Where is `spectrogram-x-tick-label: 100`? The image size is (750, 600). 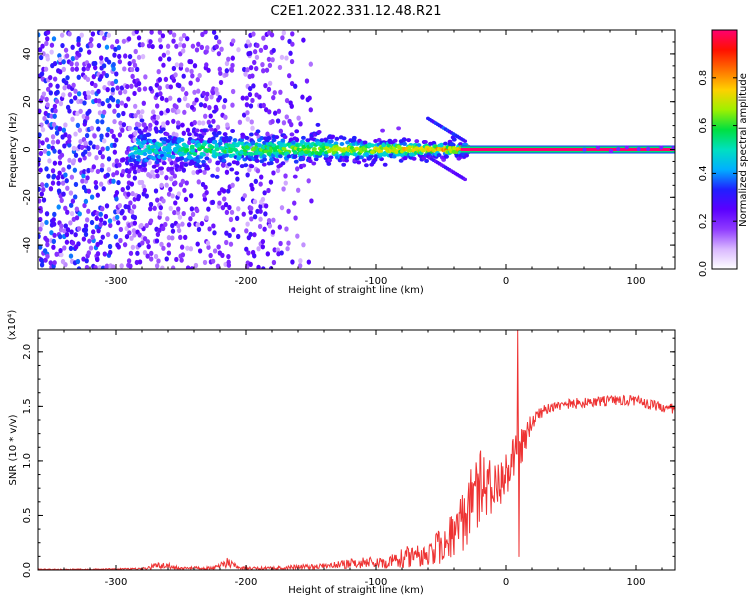 spectrogram-x-tick-label: 100 is located at coordinates (635, 281).